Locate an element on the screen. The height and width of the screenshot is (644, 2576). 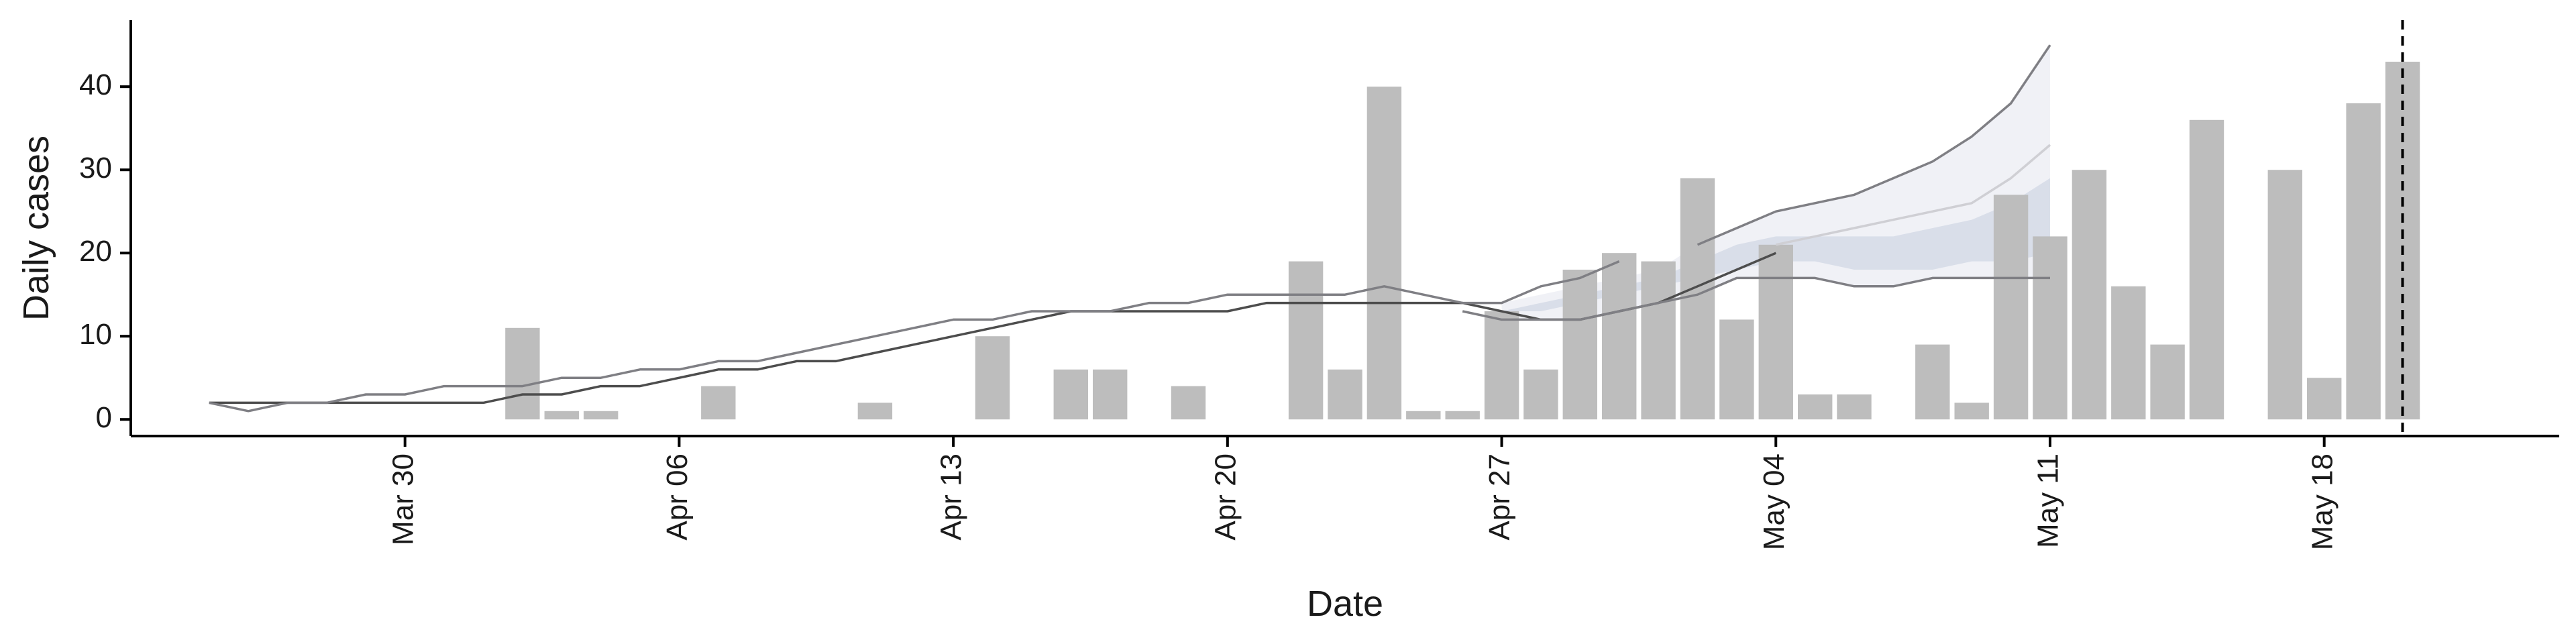
y-axis-title: Daily cases is located at coordinates (36, 228).